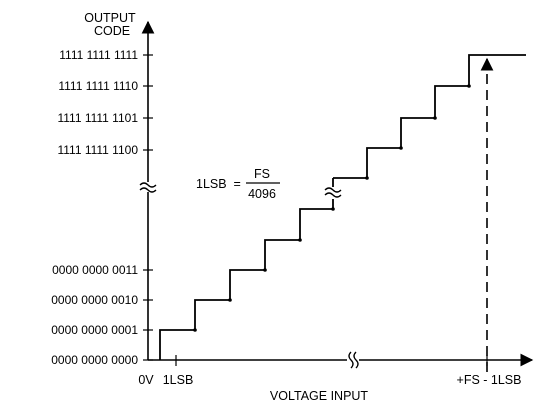  What do you see at coordinates (94, 360) in the screenshot?
I see `code-label-0: 0000 0000 0000` at bounding box center [94, 360].